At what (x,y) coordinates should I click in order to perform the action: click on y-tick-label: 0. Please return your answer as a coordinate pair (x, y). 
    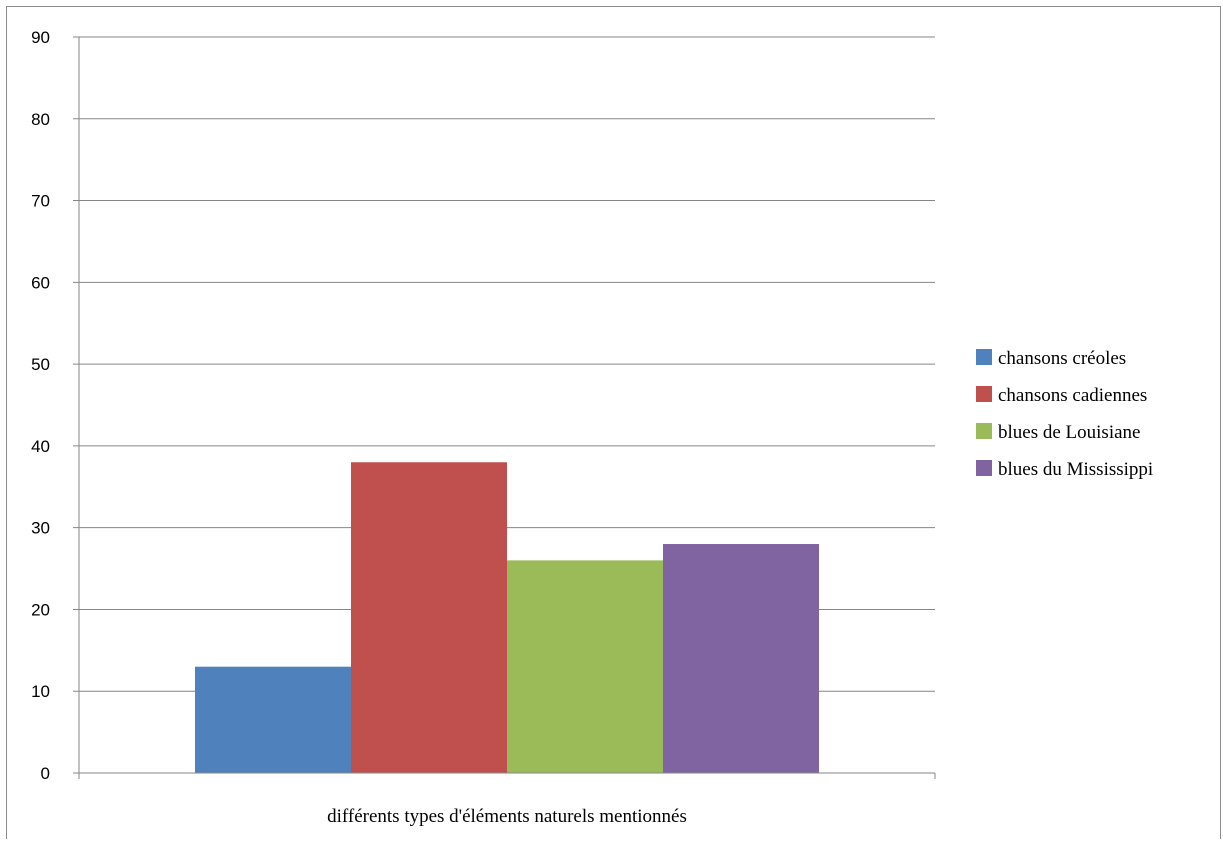
    Looking at the image, I should click on (45, 773).